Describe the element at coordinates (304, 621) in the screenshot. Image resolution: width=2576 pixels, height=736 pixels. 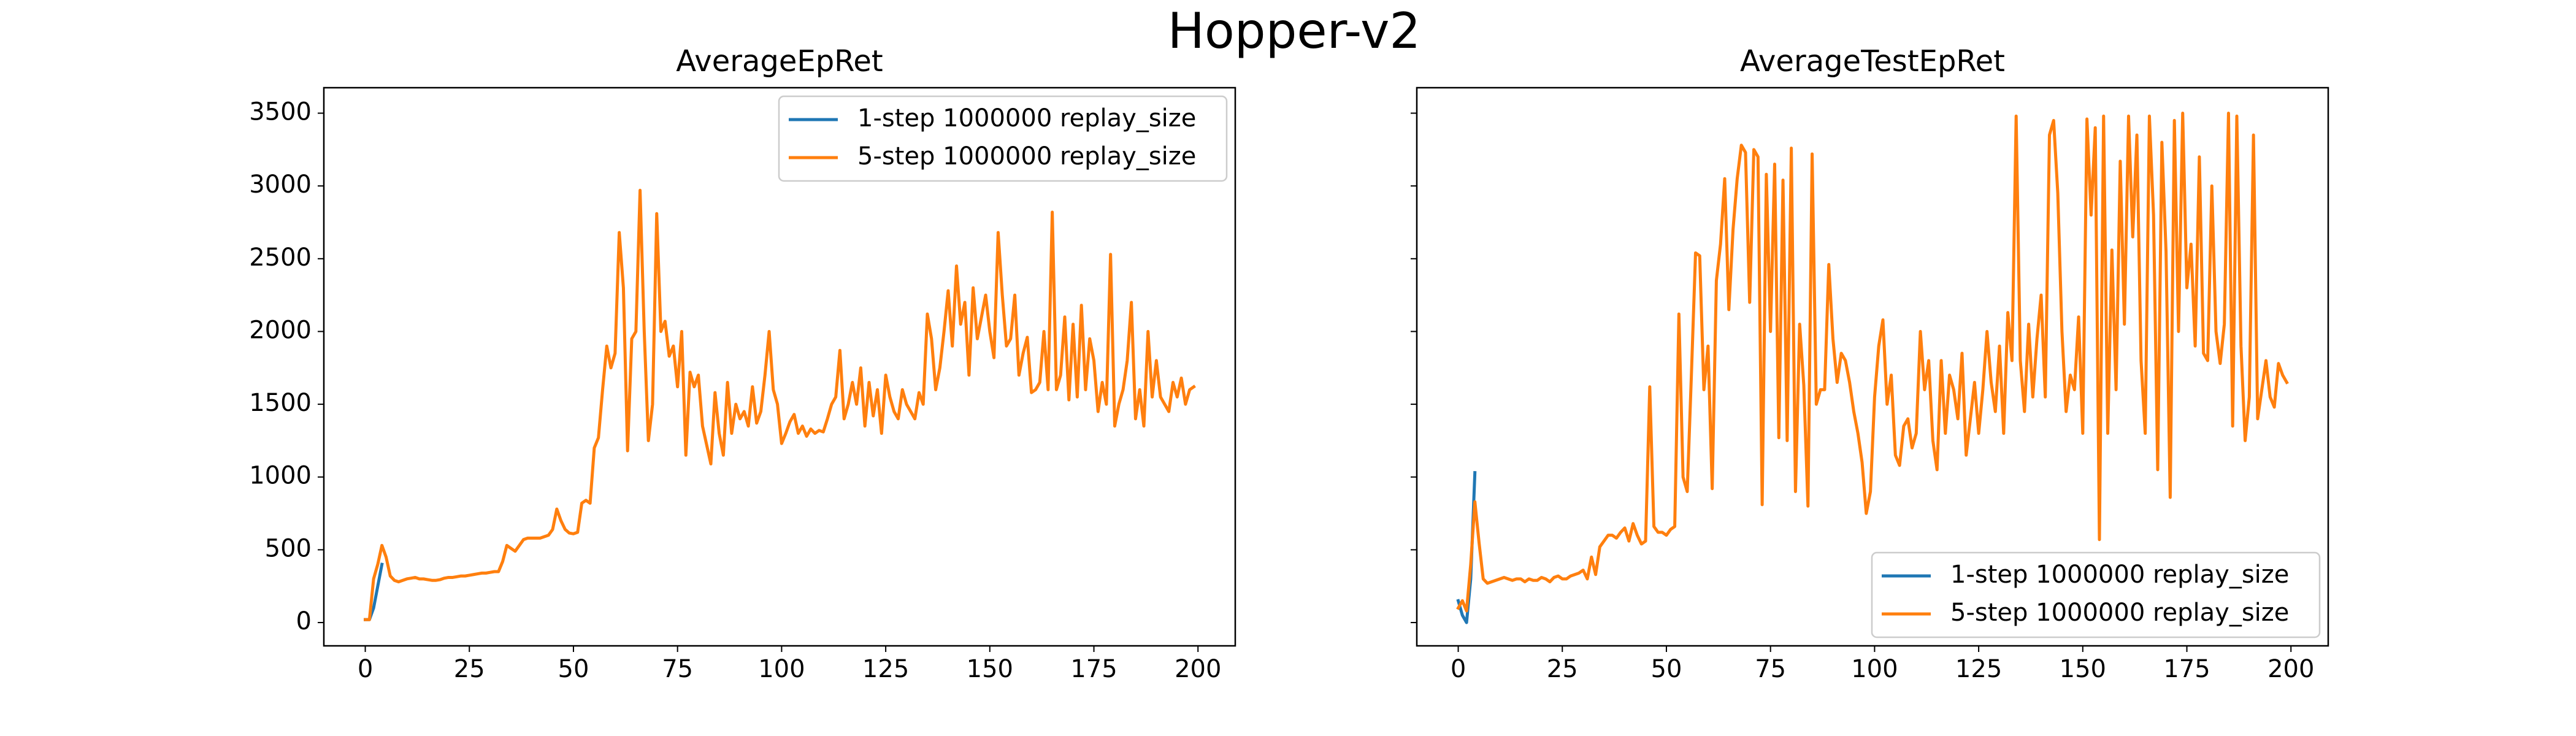
I see `y-tick-label: 0` at that location.